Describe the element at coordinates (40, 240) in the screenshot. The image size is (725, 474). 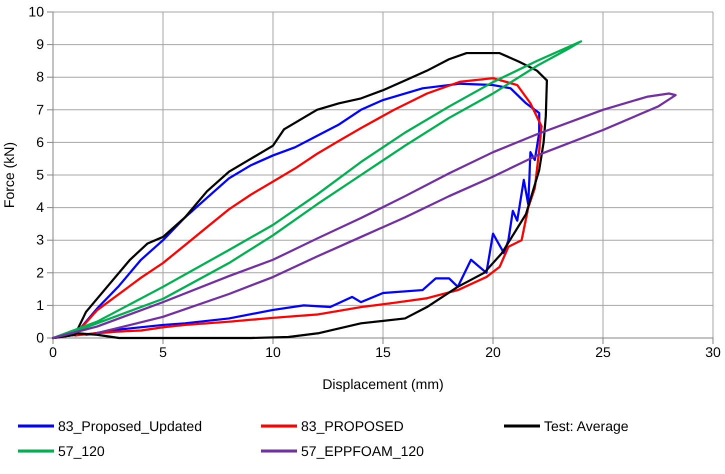
I see `y-tick-label: 3` at that location.